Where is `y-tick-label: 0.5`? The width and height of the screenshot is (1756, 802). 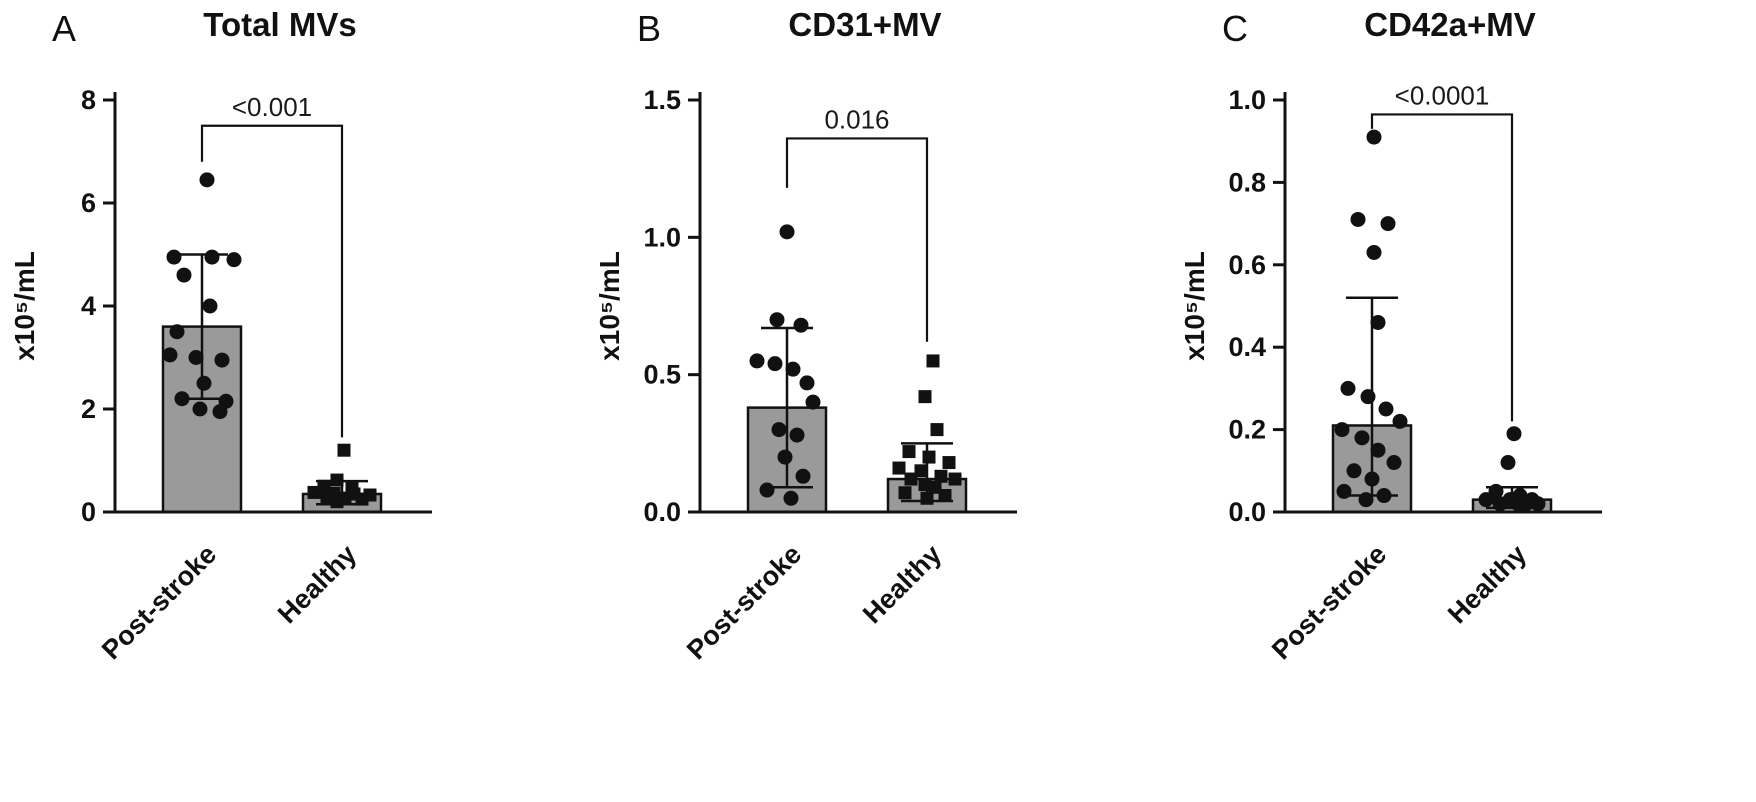 y-tick-label: 0.5 is located at coordinates (662, 375).